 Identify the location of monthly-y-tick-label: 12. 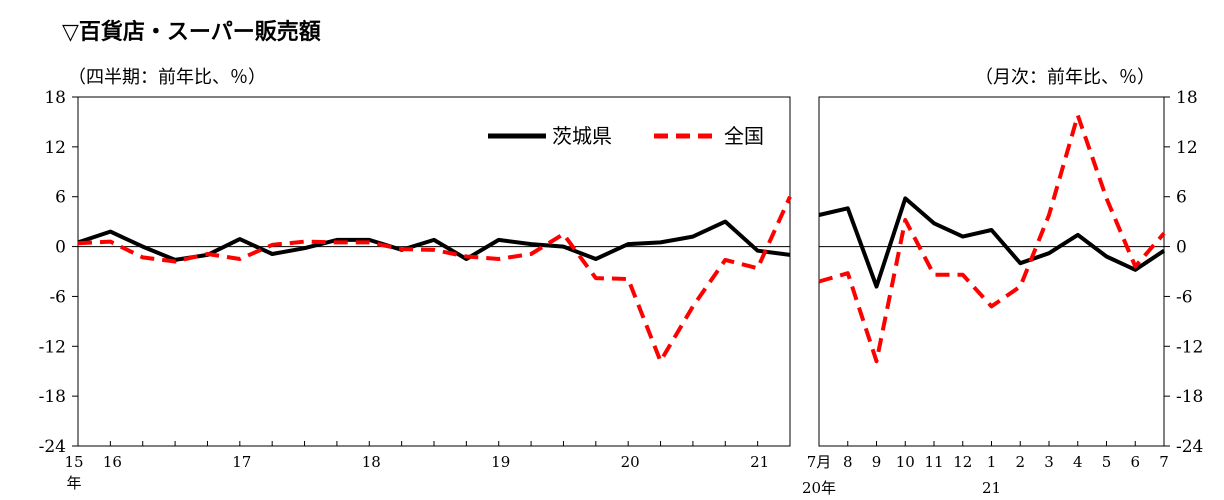
(1187, 148).